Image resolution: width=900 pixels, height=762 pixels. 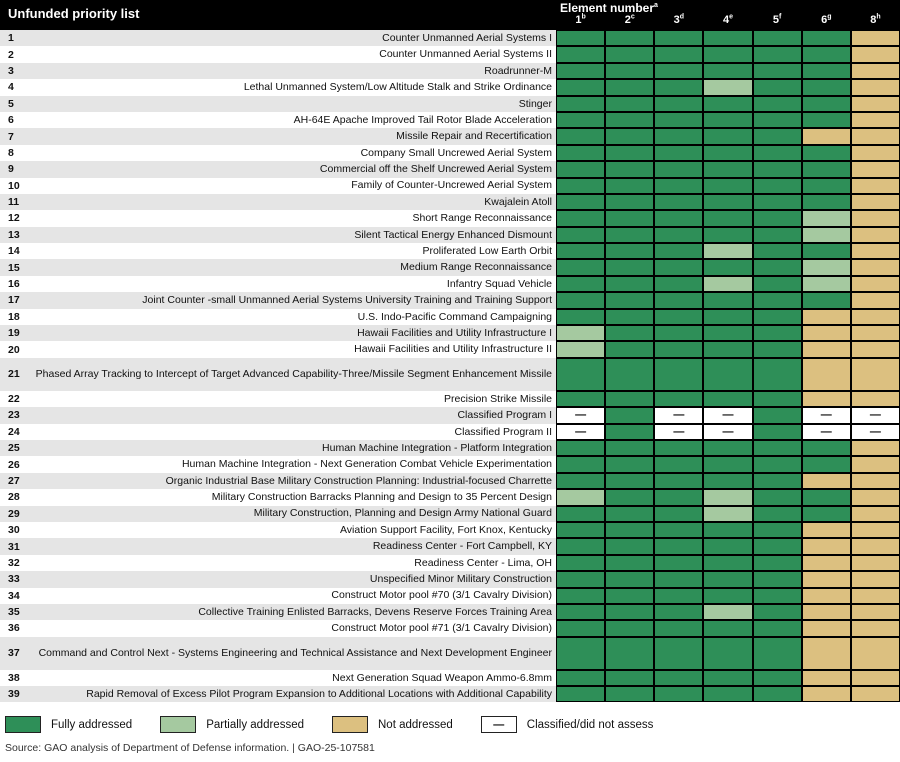 I want to click on row-rank: 26, so click(x=14, y=464).